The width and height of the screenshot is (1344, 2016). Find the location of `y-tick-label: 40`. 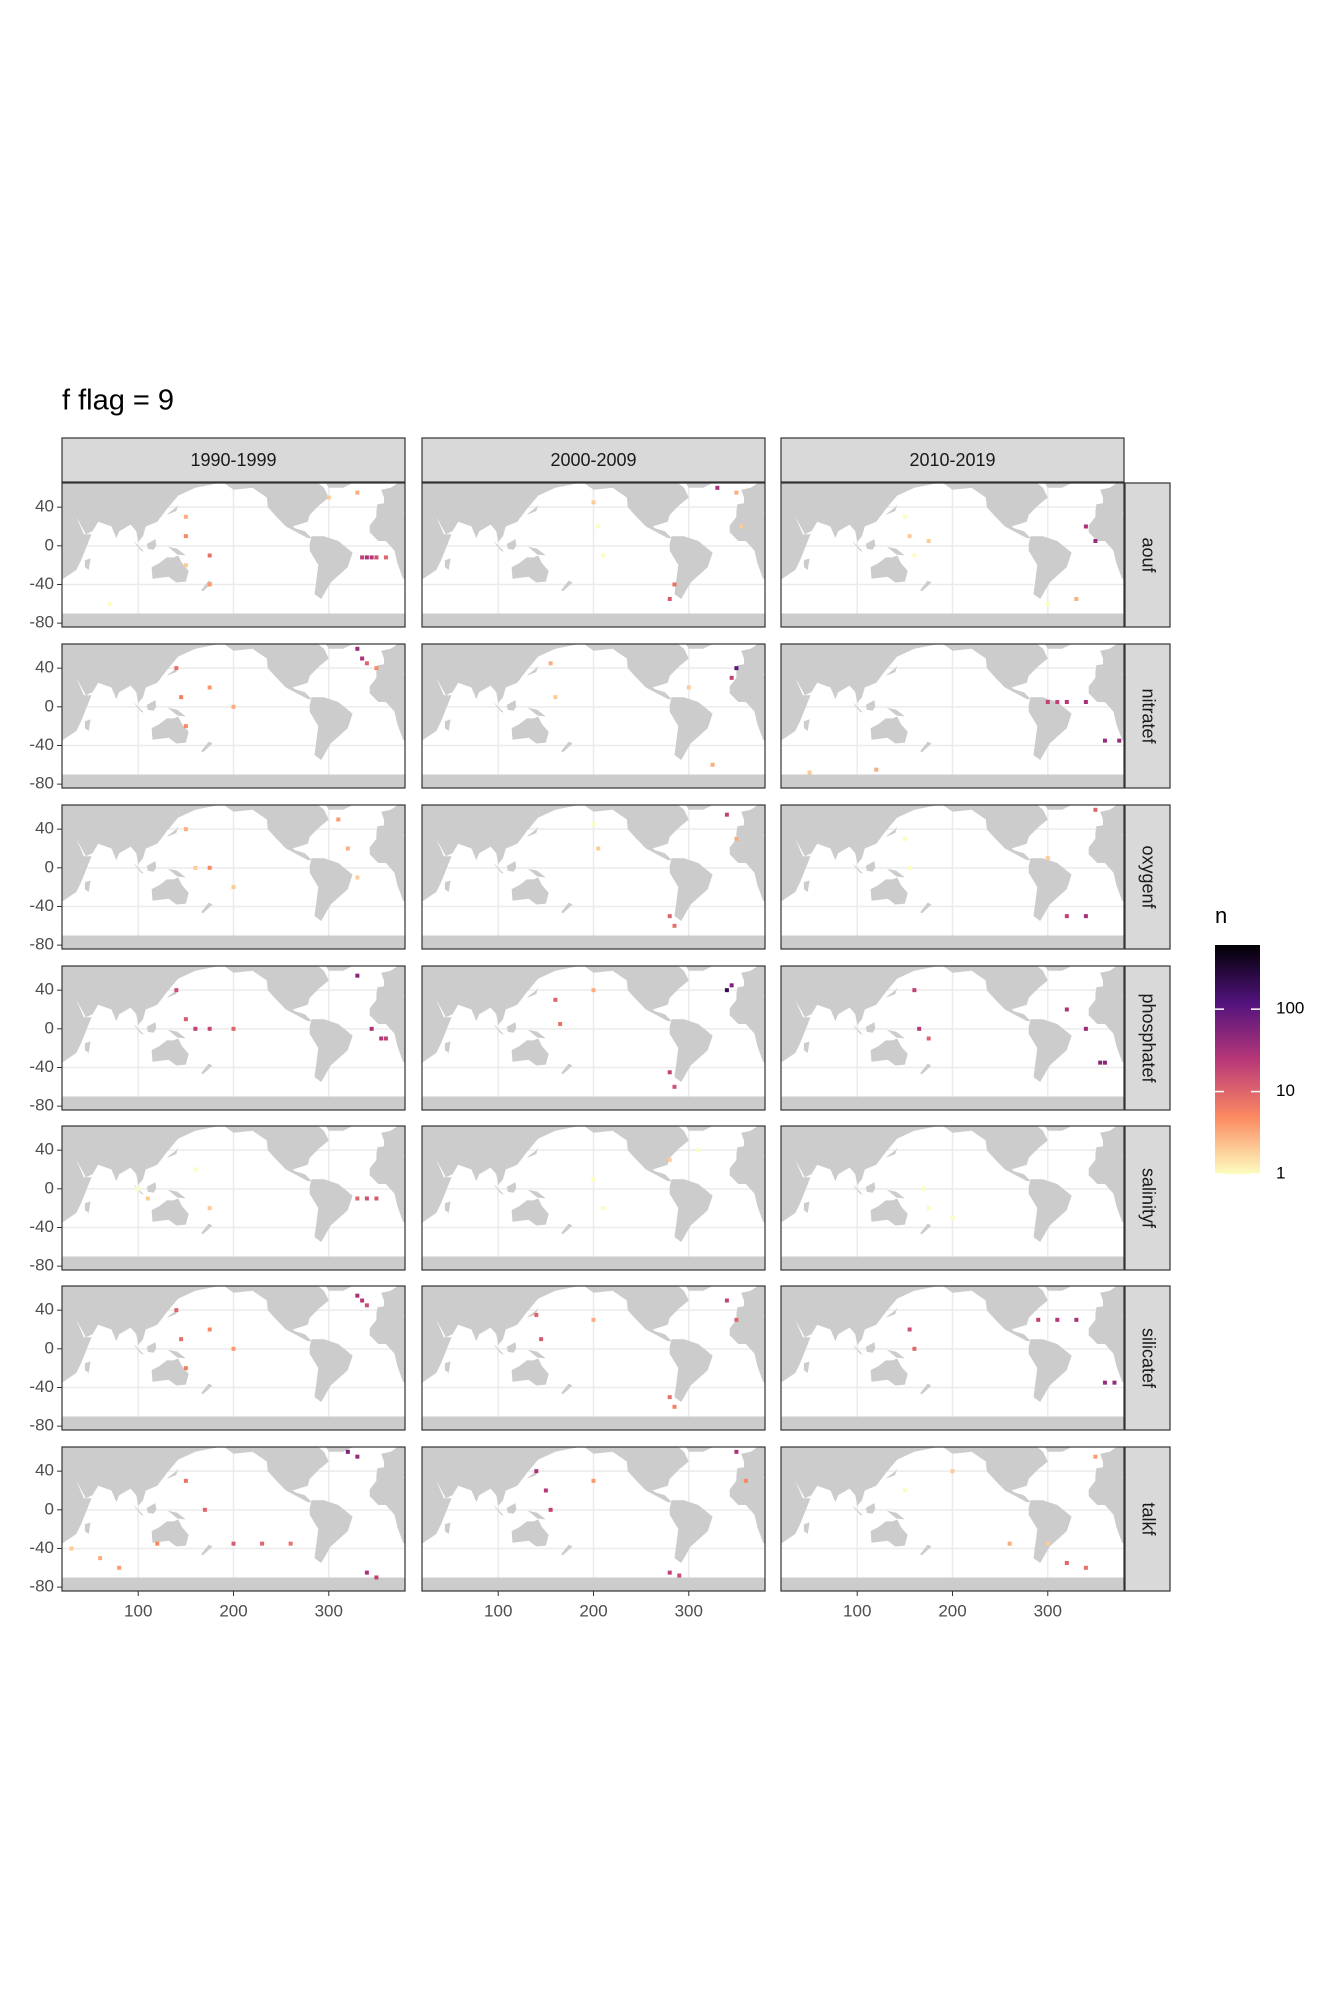

y-tick-label: 40 is located at coordinates (44, 828).